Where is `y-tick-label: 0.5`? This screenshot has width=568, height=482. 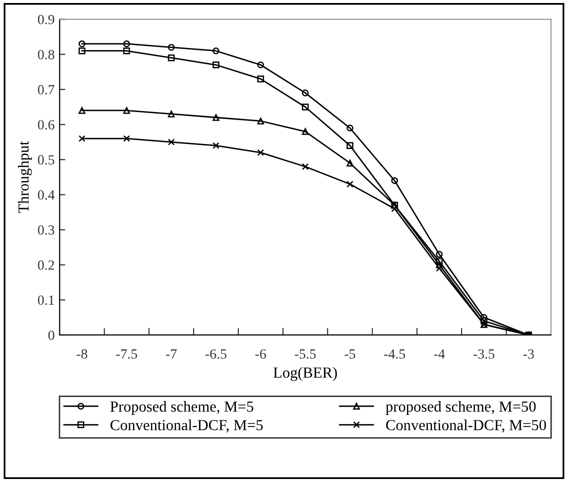
y-tick-label: 0.5 is located at coordinates (46, 160).